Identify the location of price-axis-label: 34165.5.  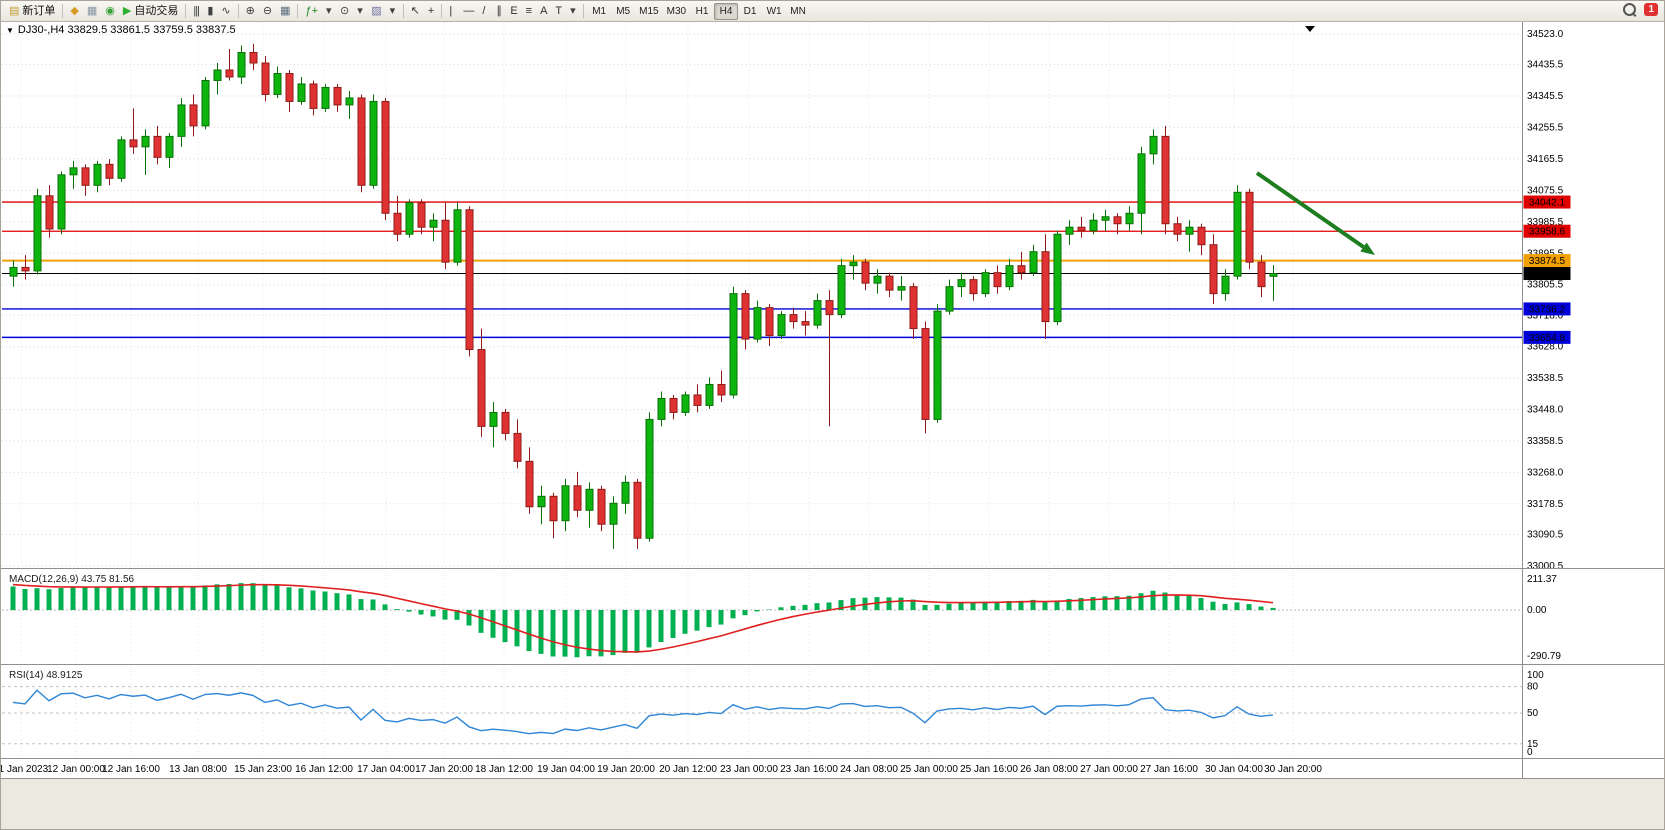
(1545, 159).